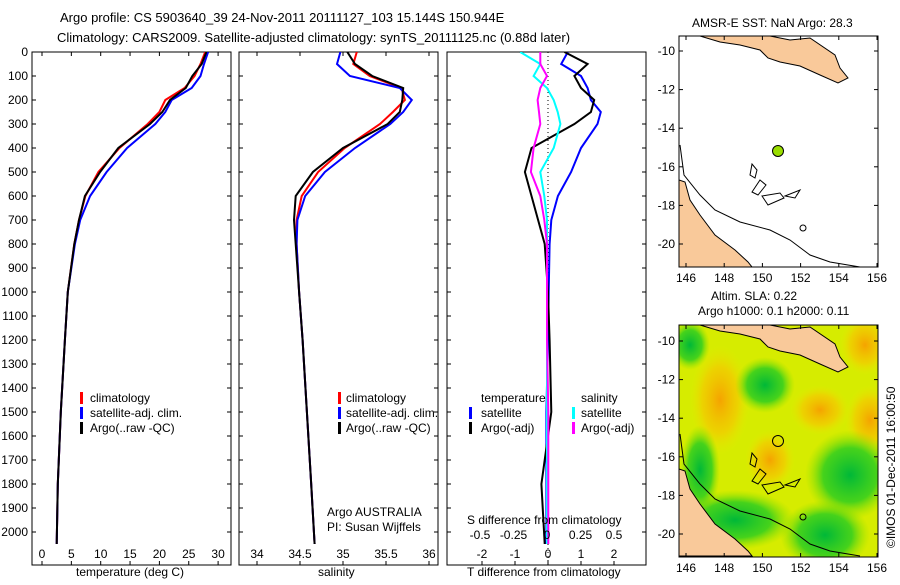 The width and height of the screenshot is (900, 585). I want to click on legend-temperature-heading: temperature, so click(513, 398).